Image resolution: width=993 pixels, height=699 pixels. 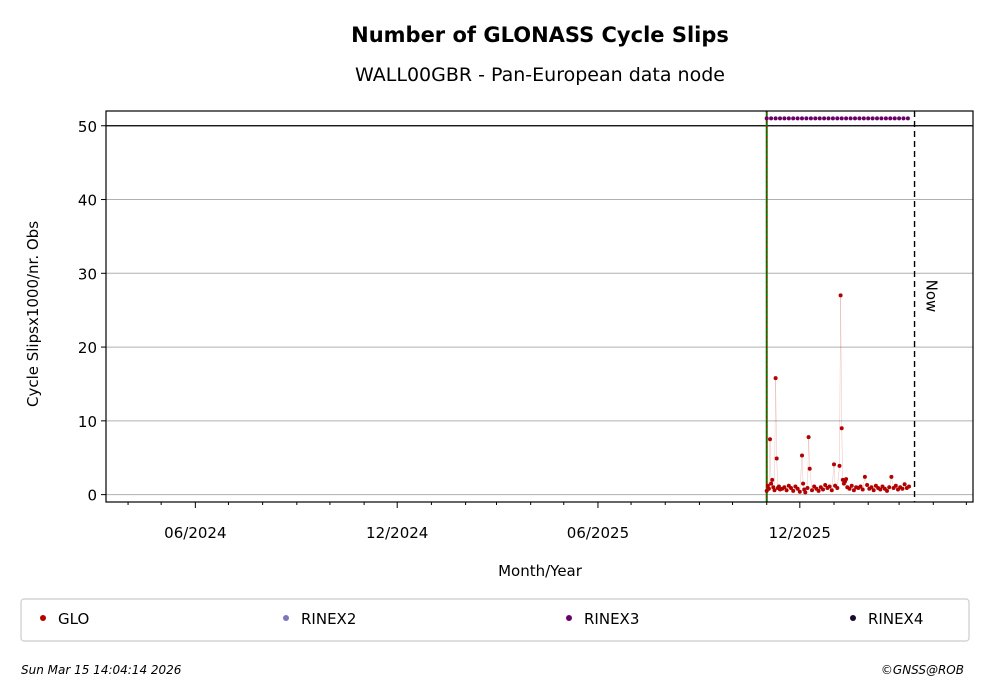 What do you see at coordinates (319, 619) in the screenshot?
I see `legend-item-rinex2: RINEX2` at bounding box center [319, 619].